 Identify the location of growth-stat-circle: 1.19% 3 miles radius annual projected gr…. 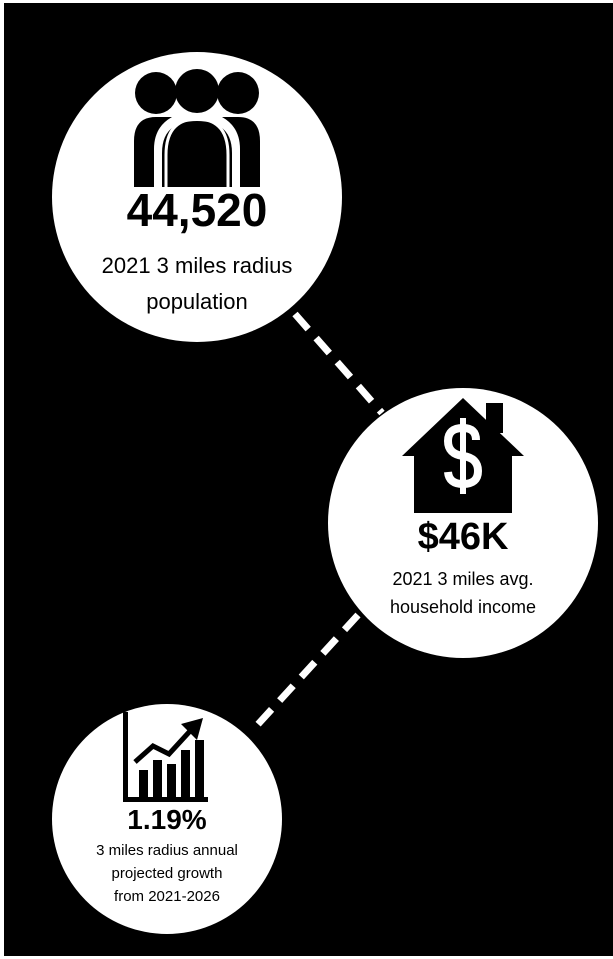
(167, 819).